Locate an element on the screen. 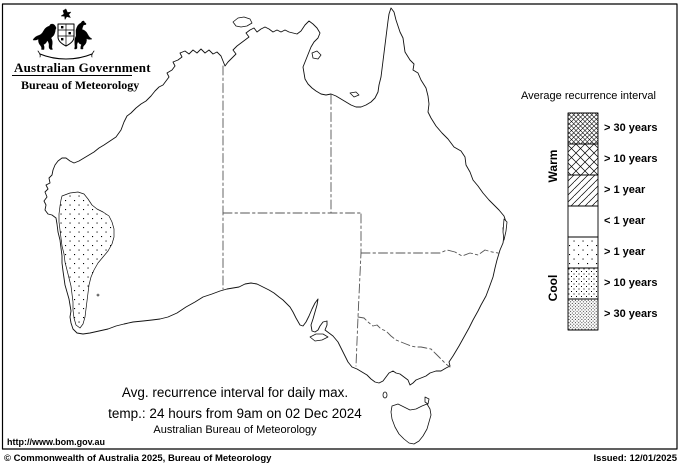 Image resolution: width=680 pixels, height=467 pixels. legend-swatch-warm-10y is located at coordinates (583, 159).